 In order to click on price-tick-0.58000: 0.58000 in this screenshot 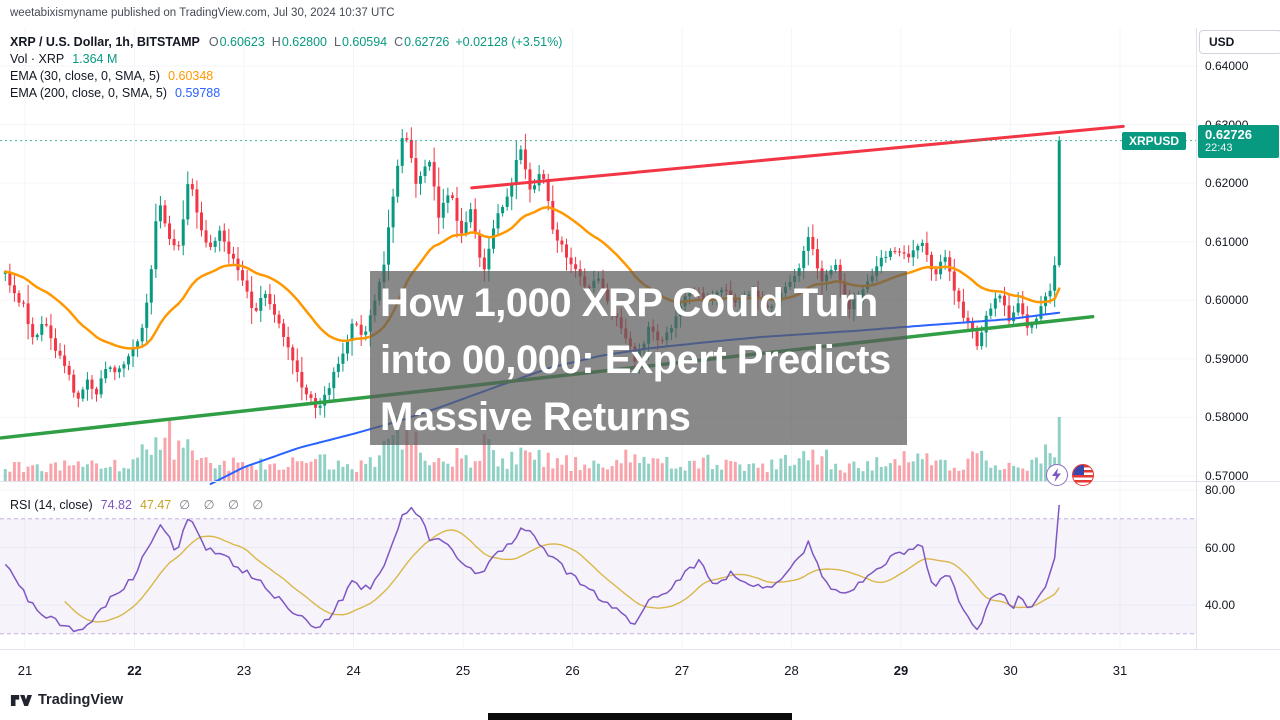, I will do `click(1227, 417)`.